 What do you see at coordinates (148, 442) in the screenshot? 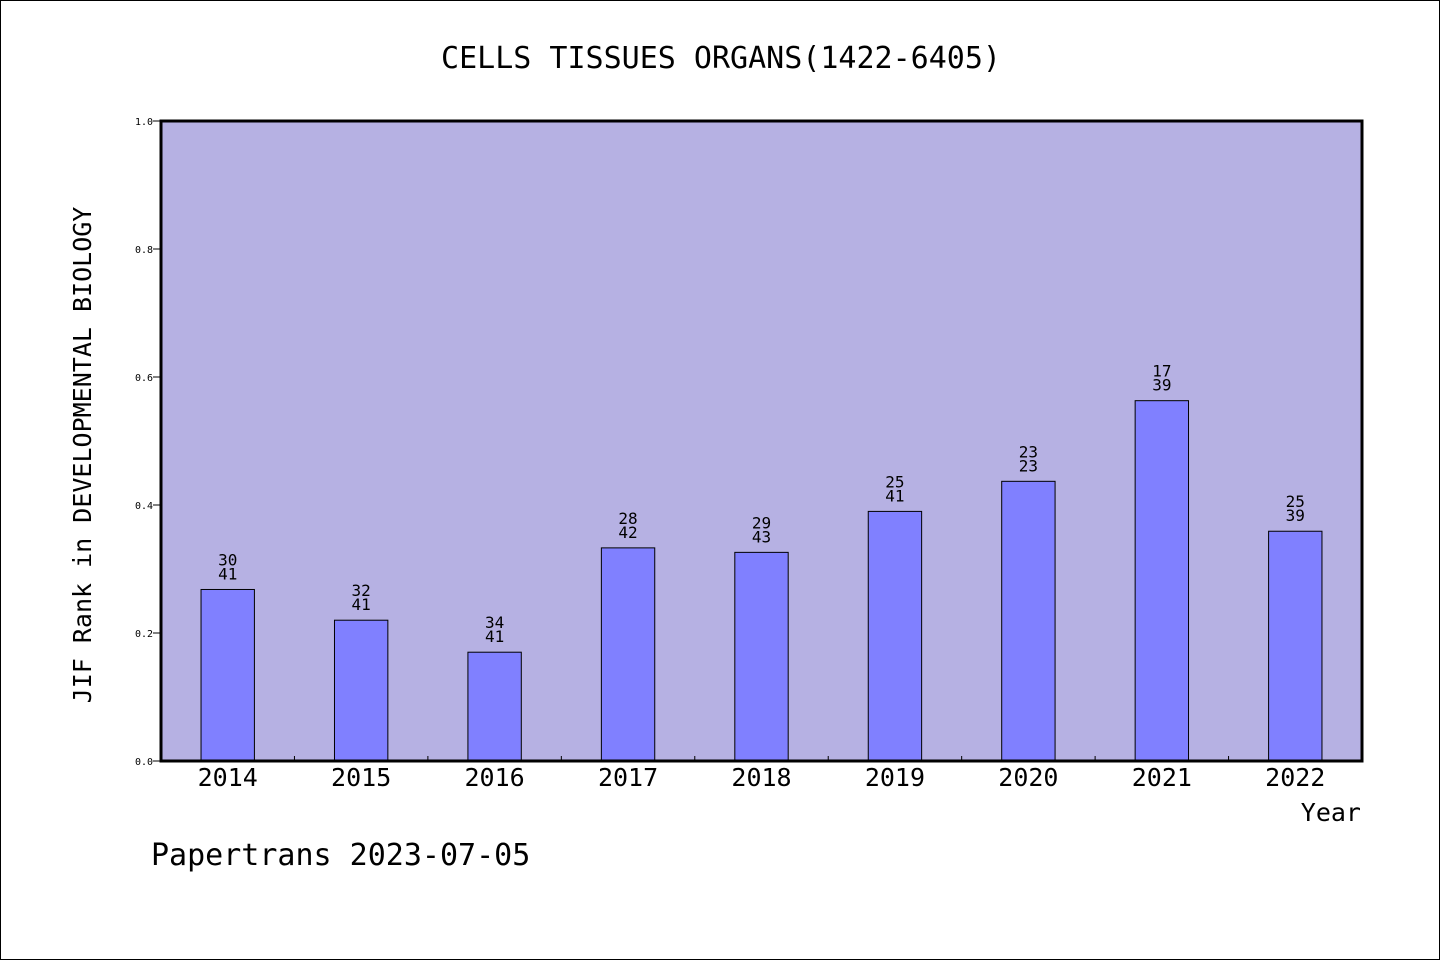
I see `y-axis: 0.0 0.2 0.4 0.6 0.8 1.0` at bounding box center [148, 442].